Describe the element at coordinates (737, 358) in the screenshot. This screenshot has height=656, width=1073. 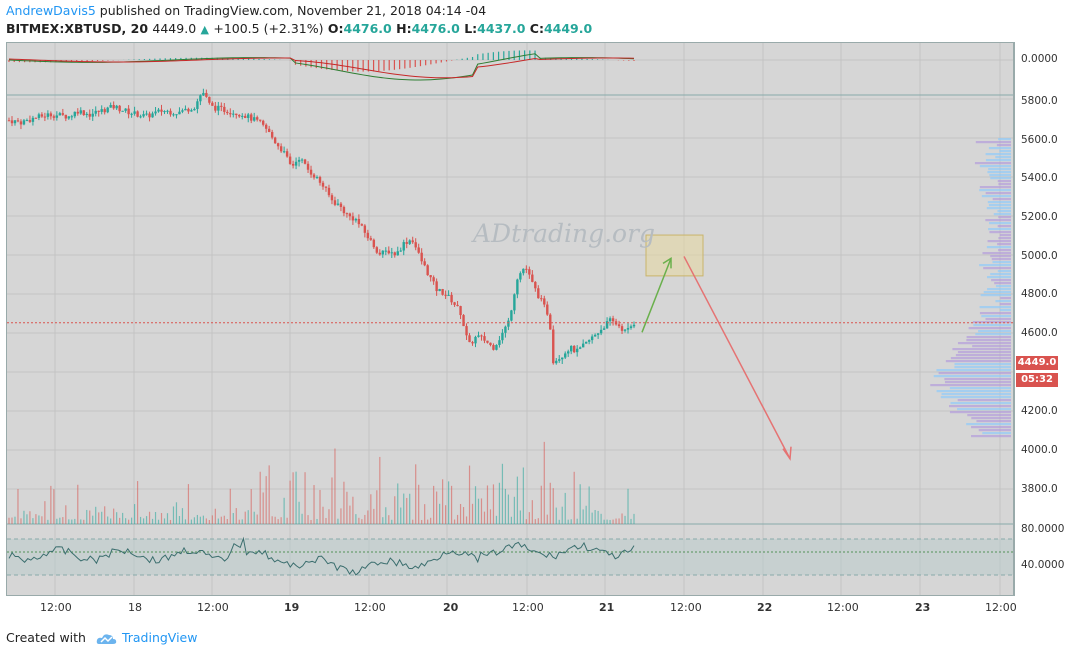
I see `arrow-down-icon` at that location.